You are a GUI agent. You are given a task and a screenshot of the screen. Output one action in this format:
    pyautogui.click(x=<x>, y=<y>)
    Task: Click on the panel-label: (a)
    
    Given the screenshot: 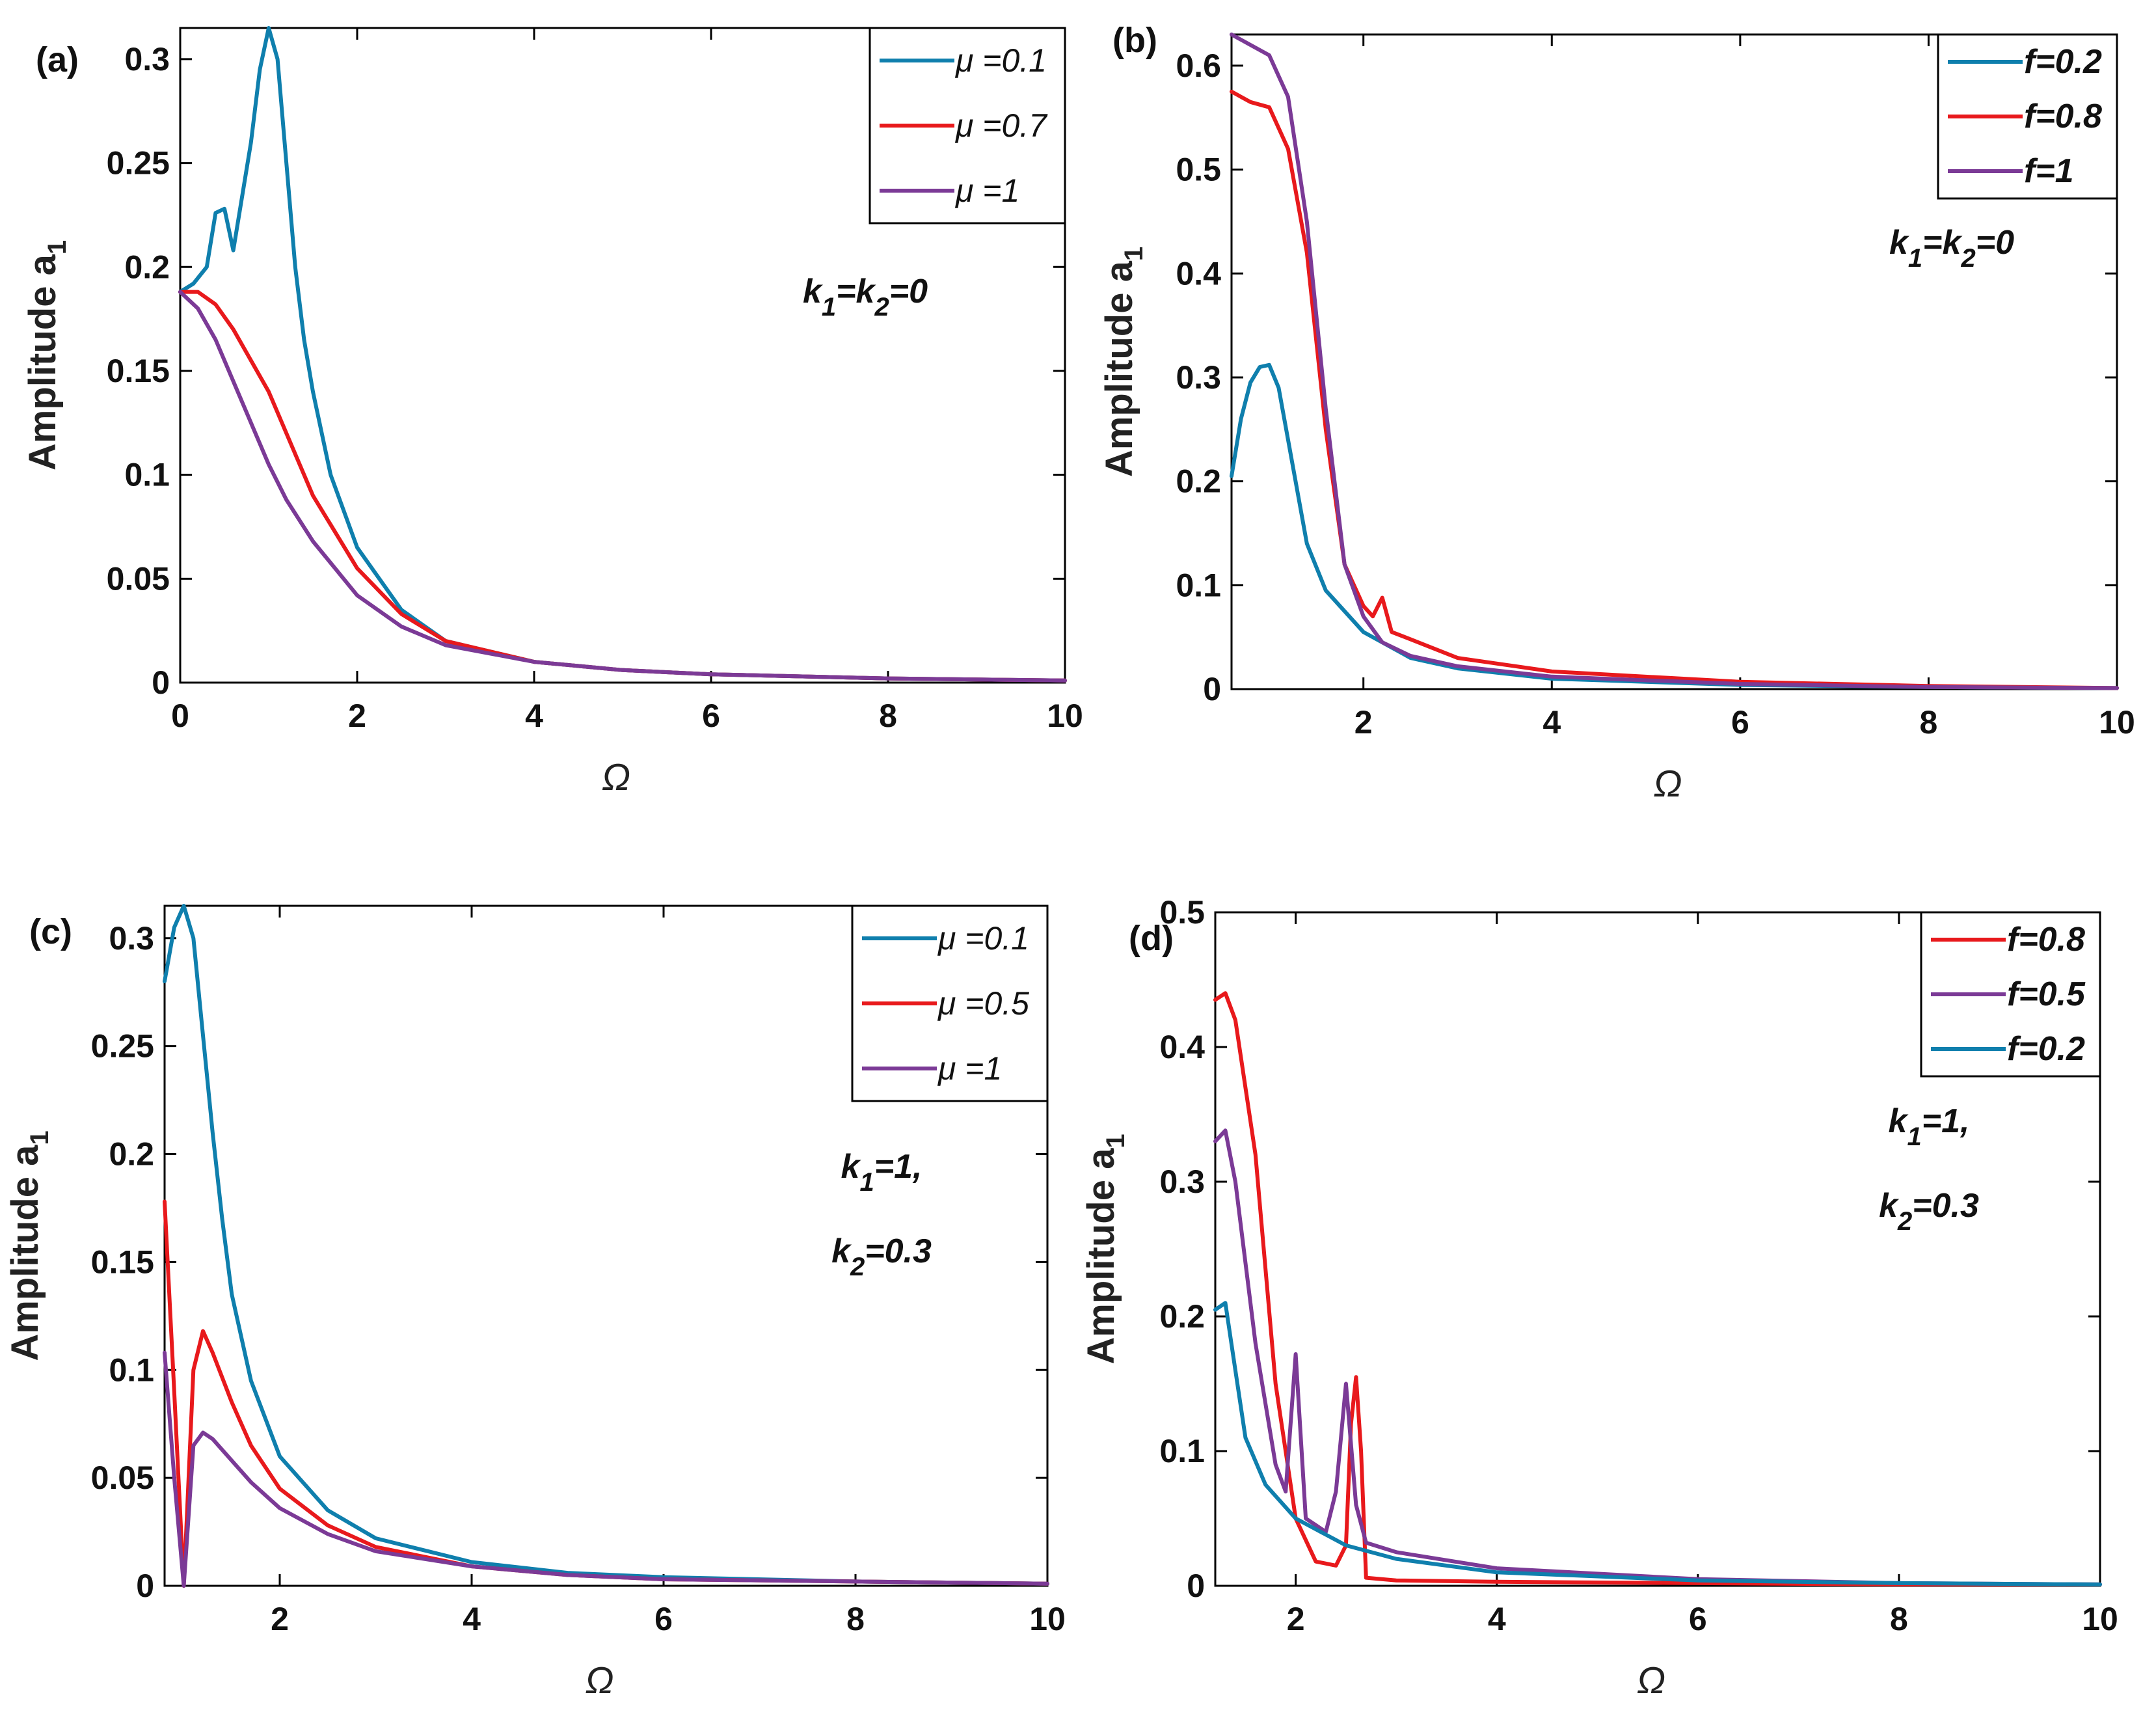 What is the action you would take?
    pyautogui.click(x=58, y=59)
    